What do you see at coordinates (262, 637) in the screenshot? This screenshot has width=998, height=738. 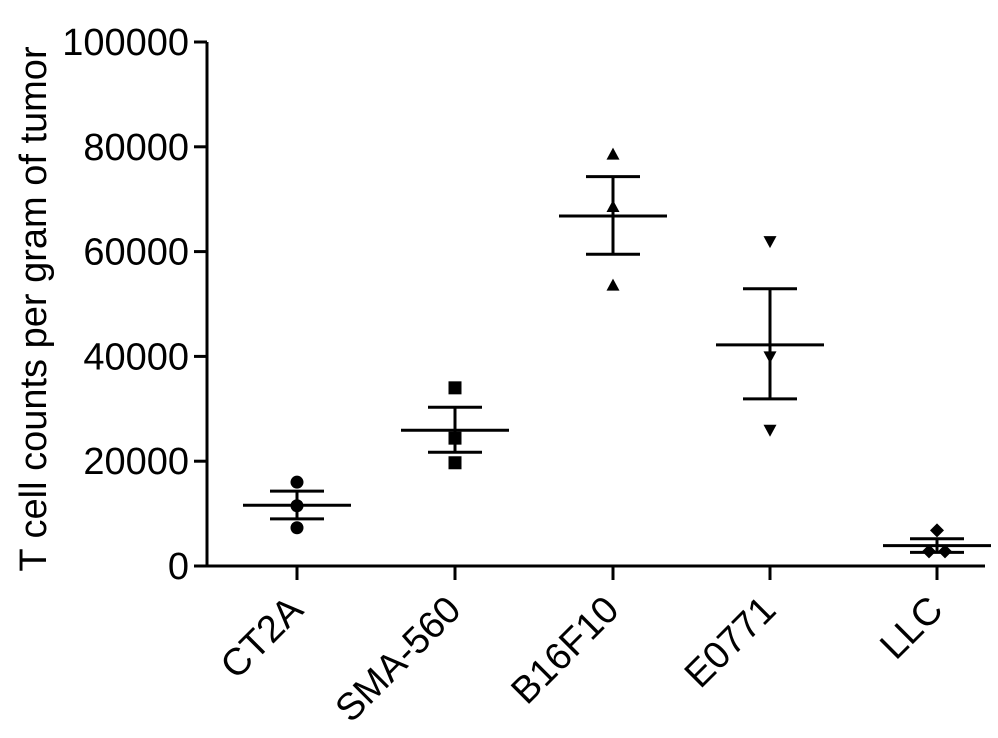 I see `x-tick-label: CT2A` at bounding box center [262, 637].